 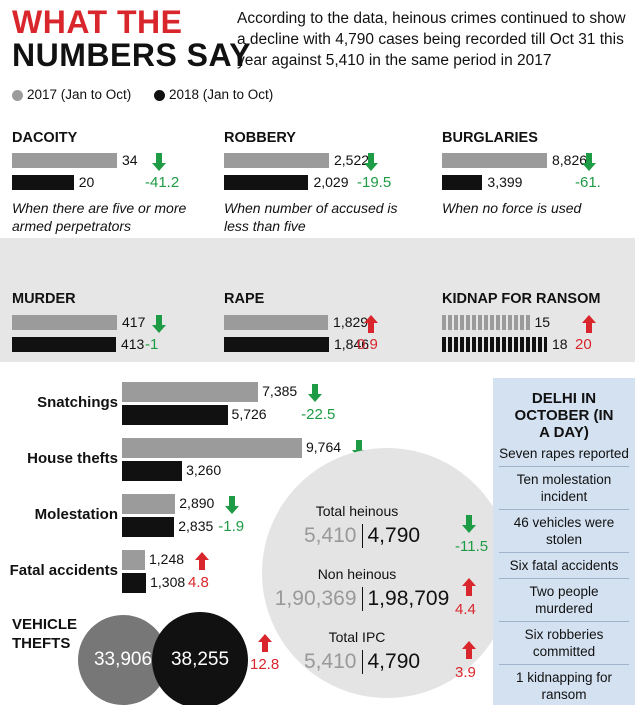 I want to click on row-label: Snatchings, so click(x=77, y=402).